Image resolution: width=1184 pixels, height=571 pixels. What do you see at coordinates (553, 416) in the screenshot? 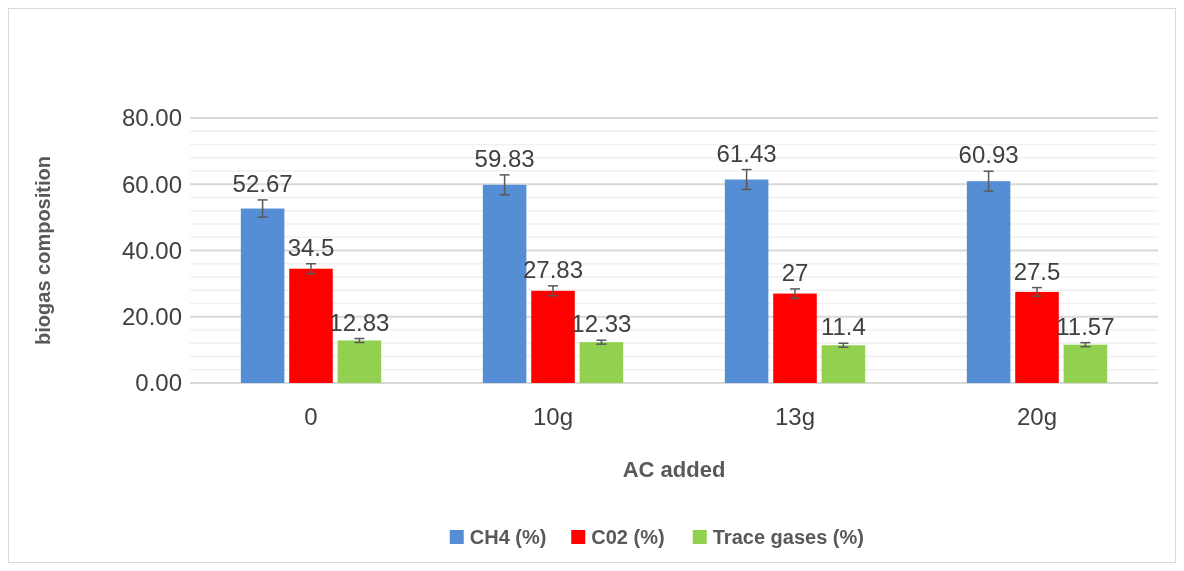
I see `x-tick-label: 10g` at bounding box center [553, 416].